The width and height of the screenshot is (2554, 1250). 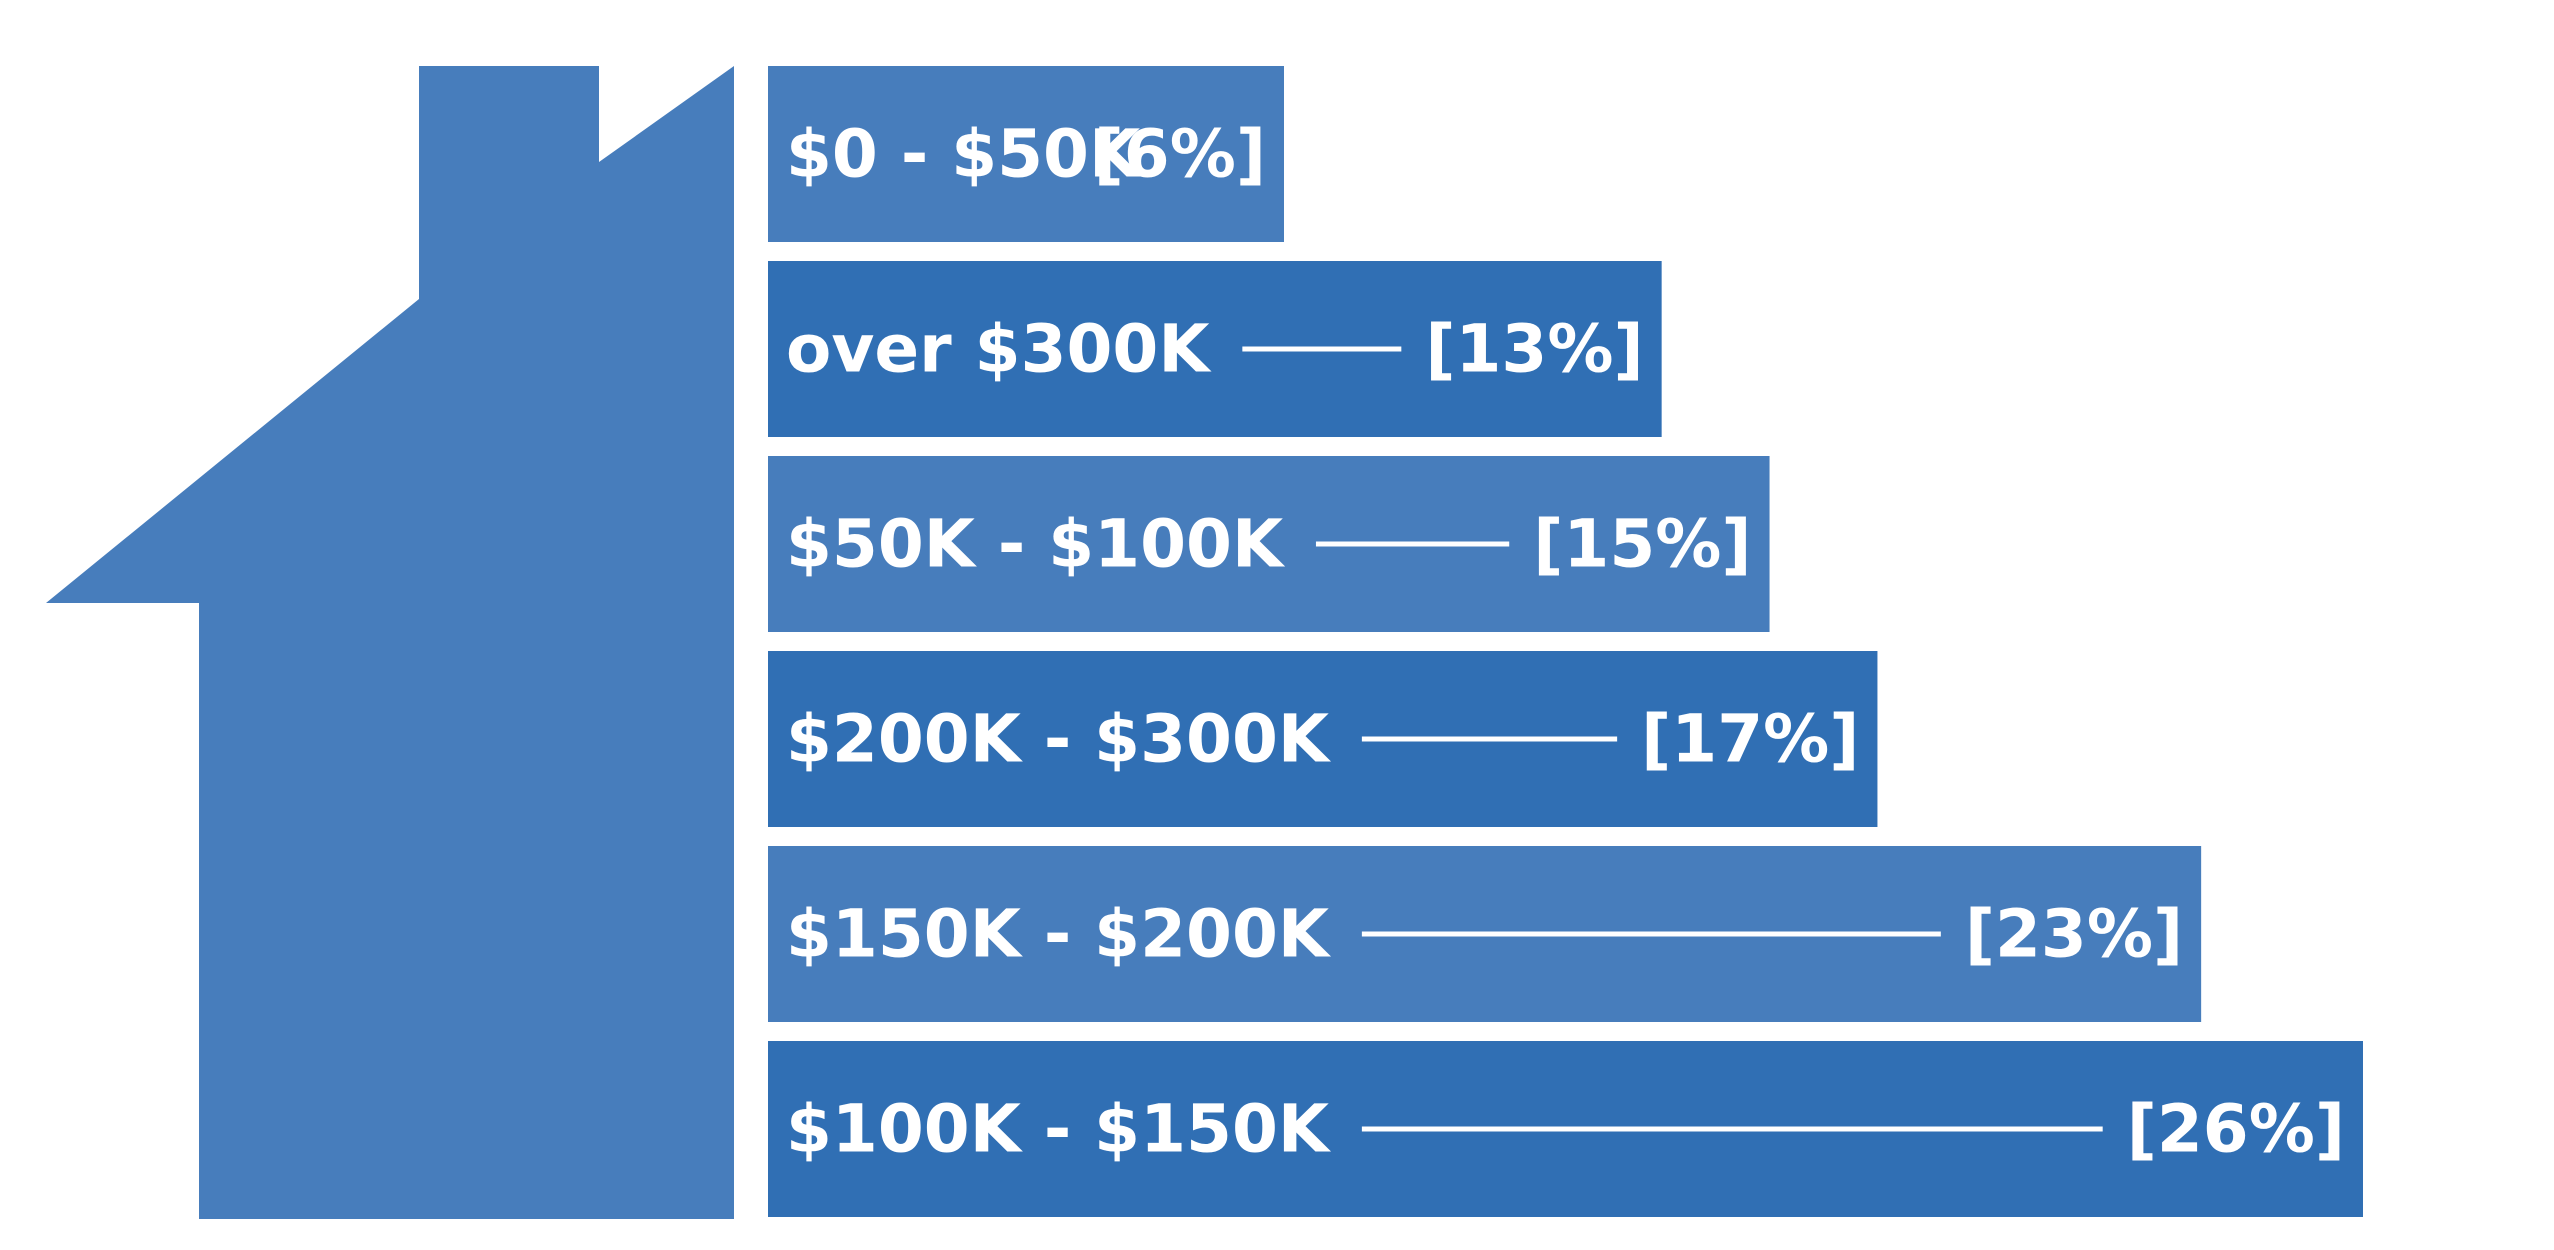 What do you see at coordinates (964, 154) in the screenshot?
I see `bar-label-0: $0 - $50K` at bounding box center [964, 154].